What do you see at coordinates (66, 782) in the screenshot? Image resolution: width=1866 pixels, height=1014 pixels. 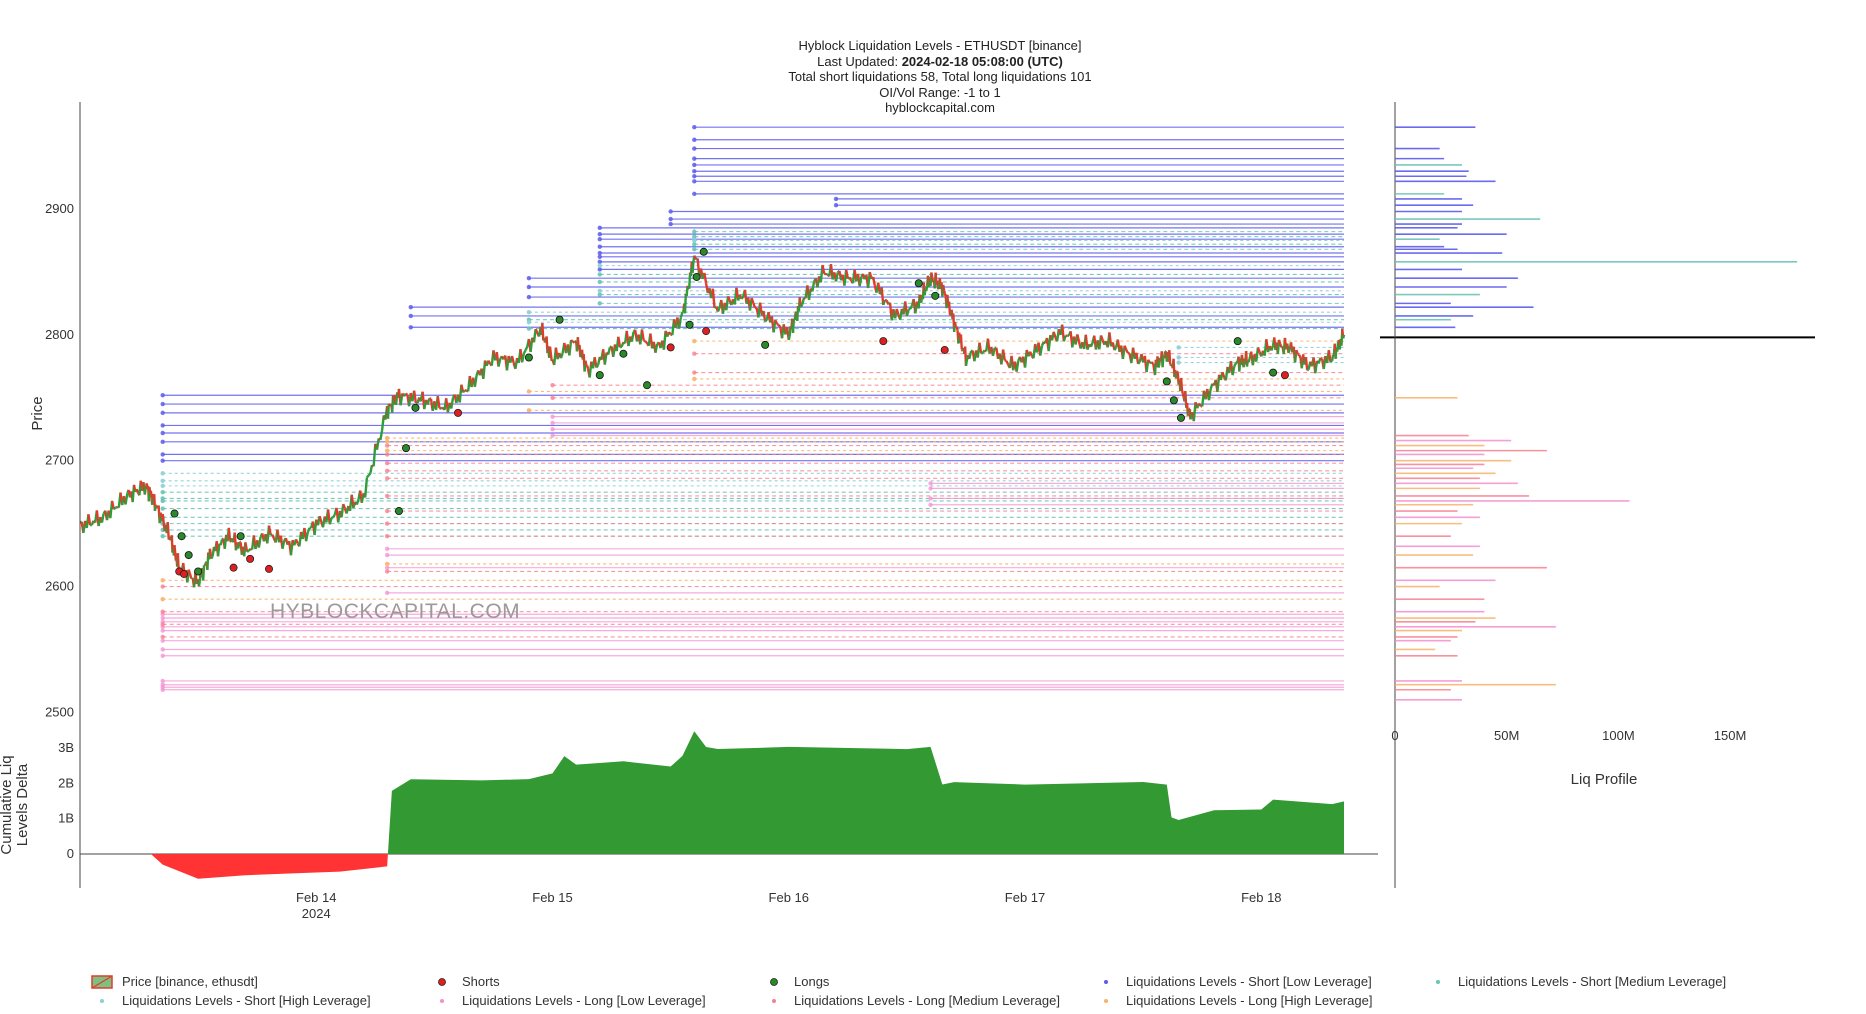 I see `delta-tick-label: 2B` at bounding box center [66, 782].